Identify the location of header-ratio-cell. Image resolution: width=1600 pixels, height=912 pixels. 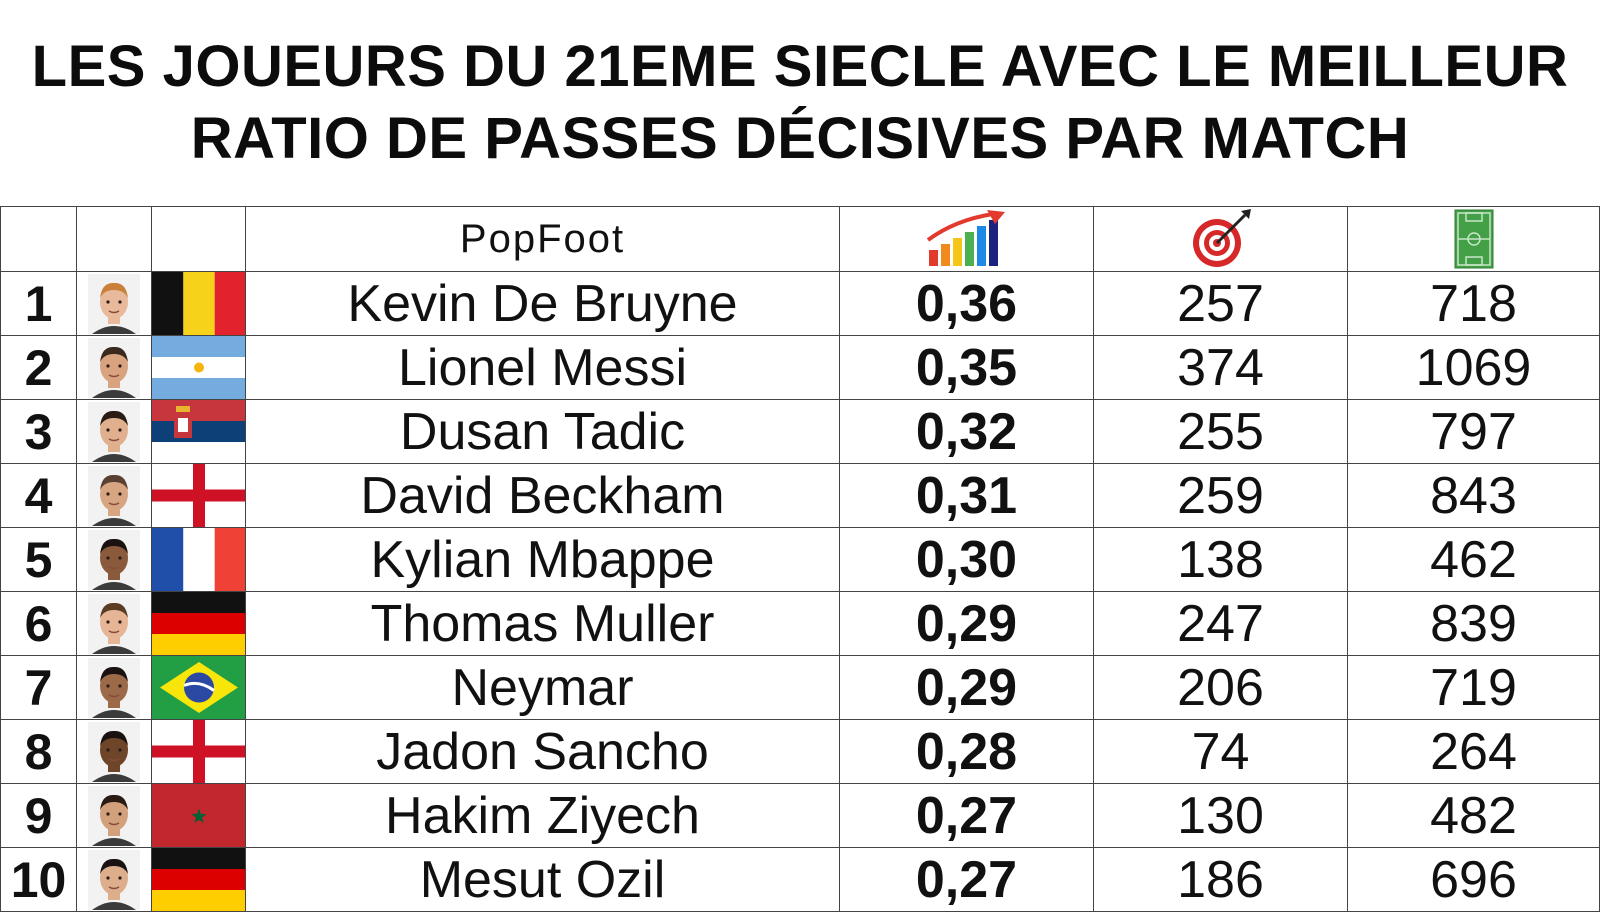
(966, 239).